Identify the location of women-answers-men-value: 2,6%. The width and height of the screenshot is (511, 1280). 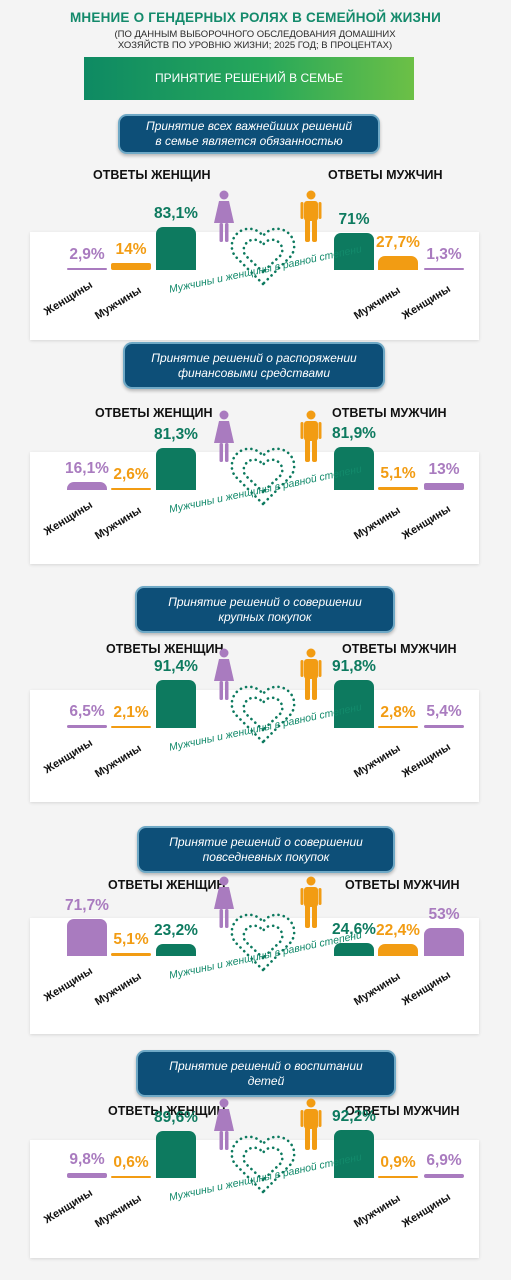
(131, 474).